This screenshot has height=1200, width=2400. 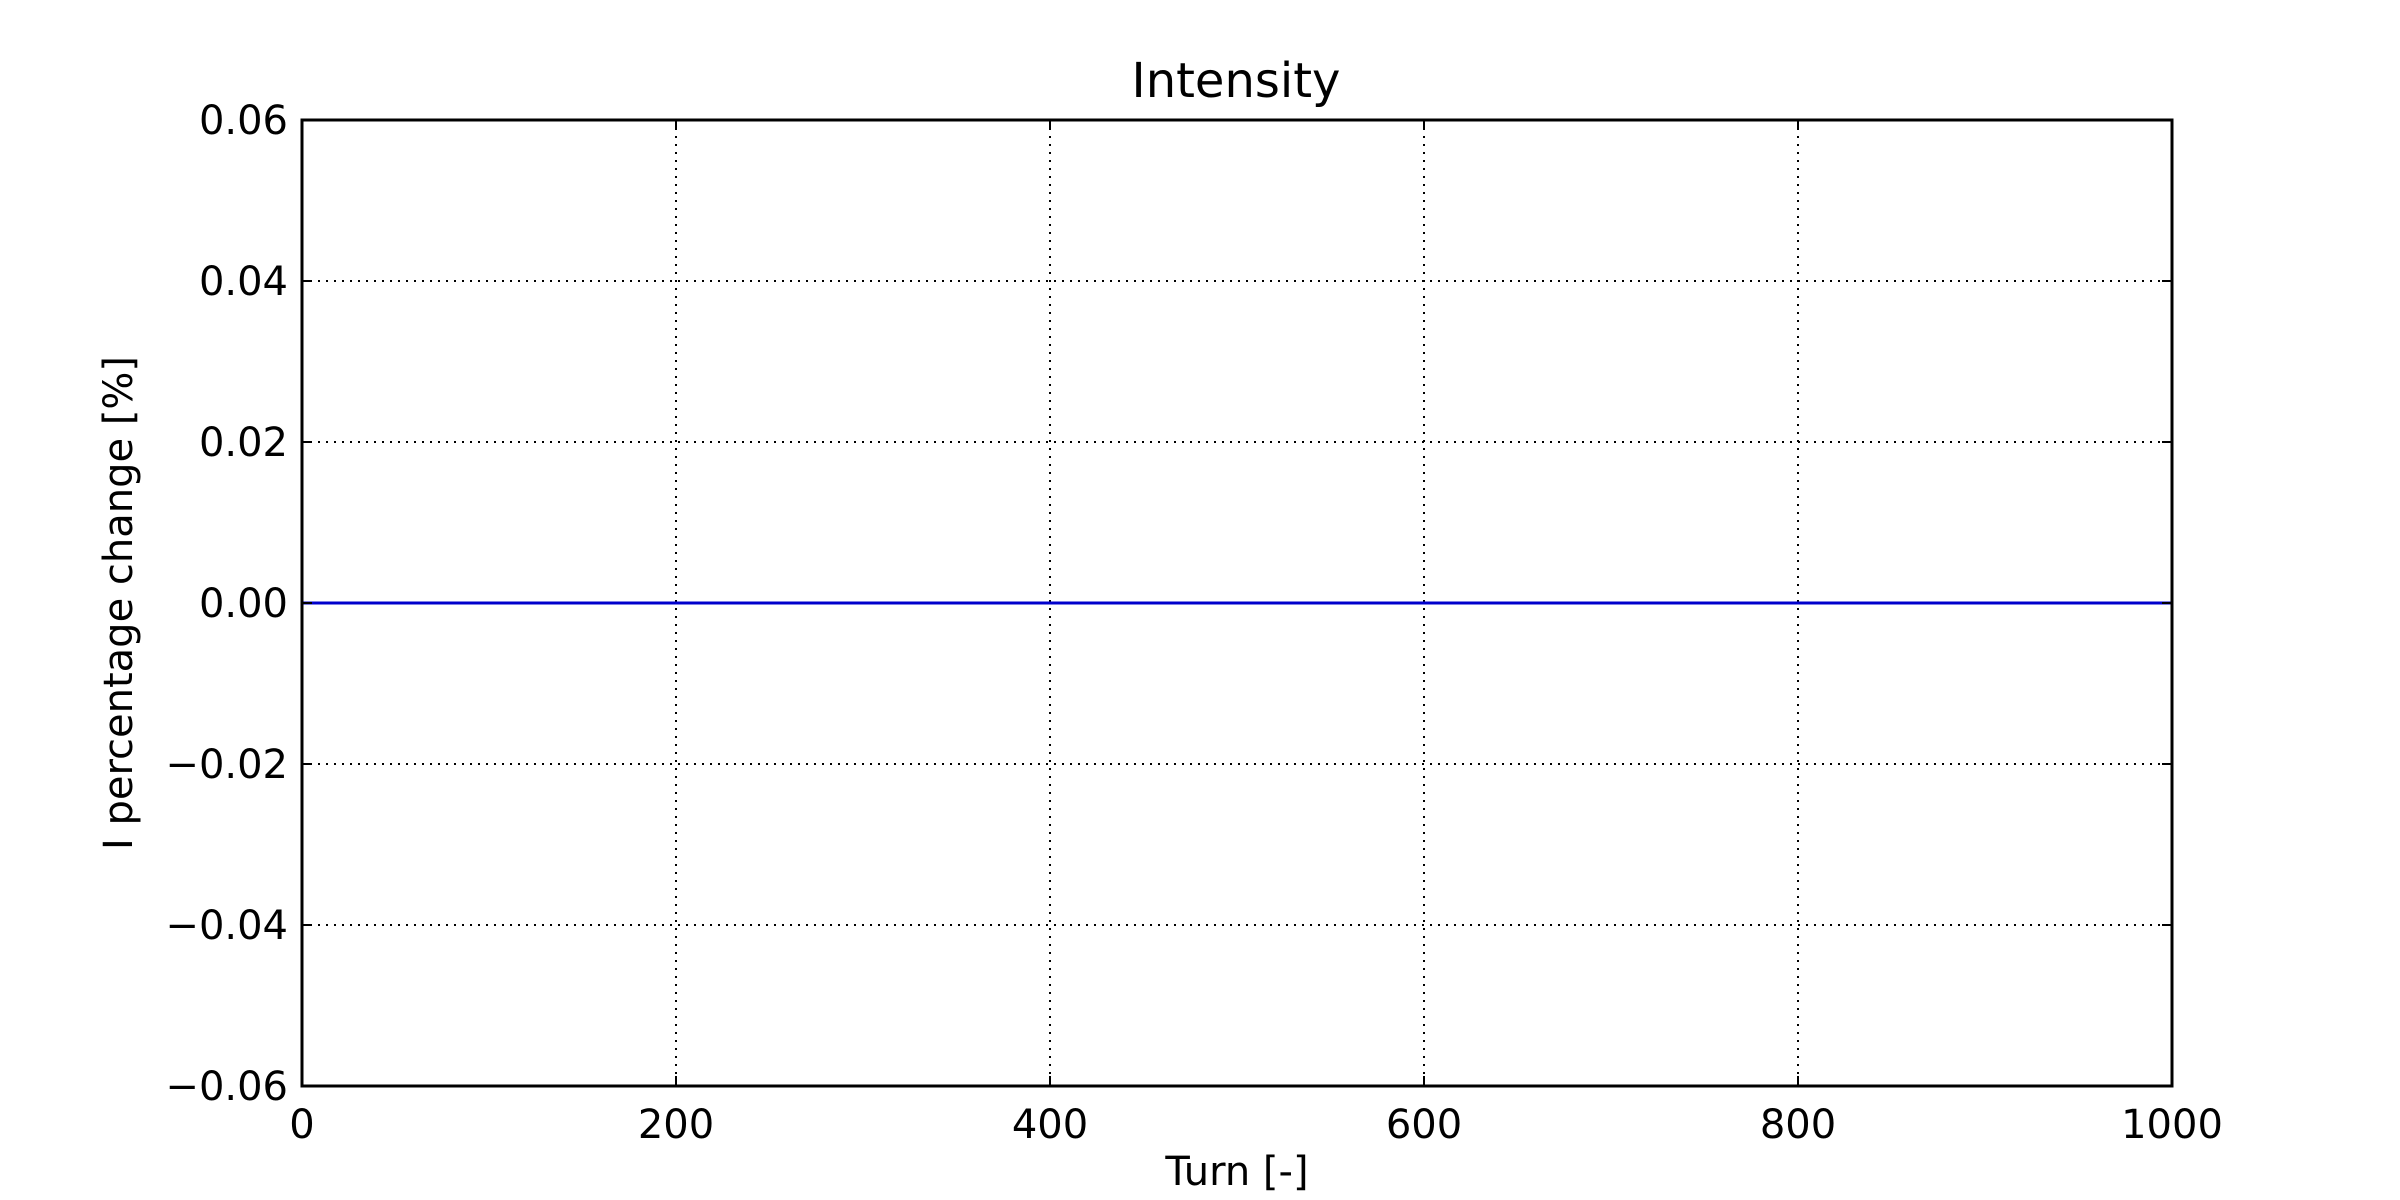 I want to click on y-tick-label: 0.04, so click(x=243, y=282).